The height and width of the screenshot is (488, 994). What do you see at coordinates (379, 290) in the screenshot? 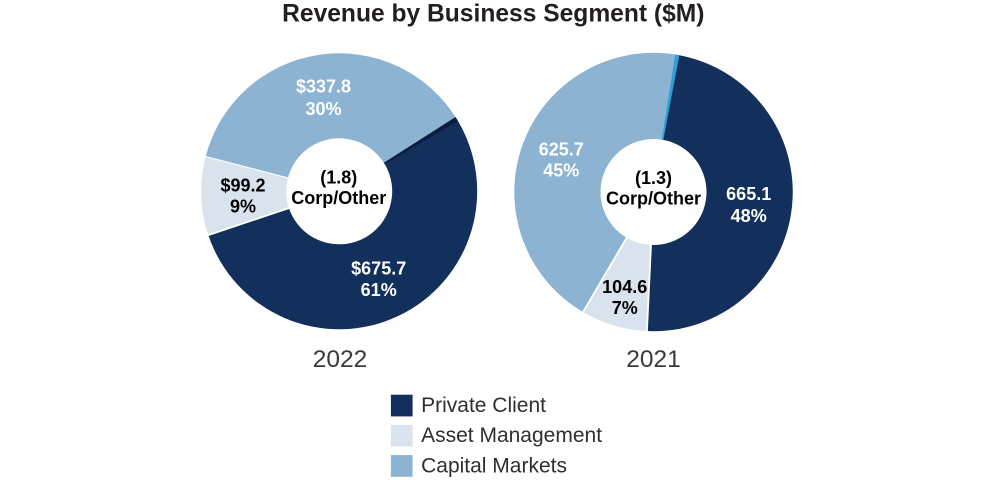
I see `svg-text: 61%` at bounding box center [379, 290].